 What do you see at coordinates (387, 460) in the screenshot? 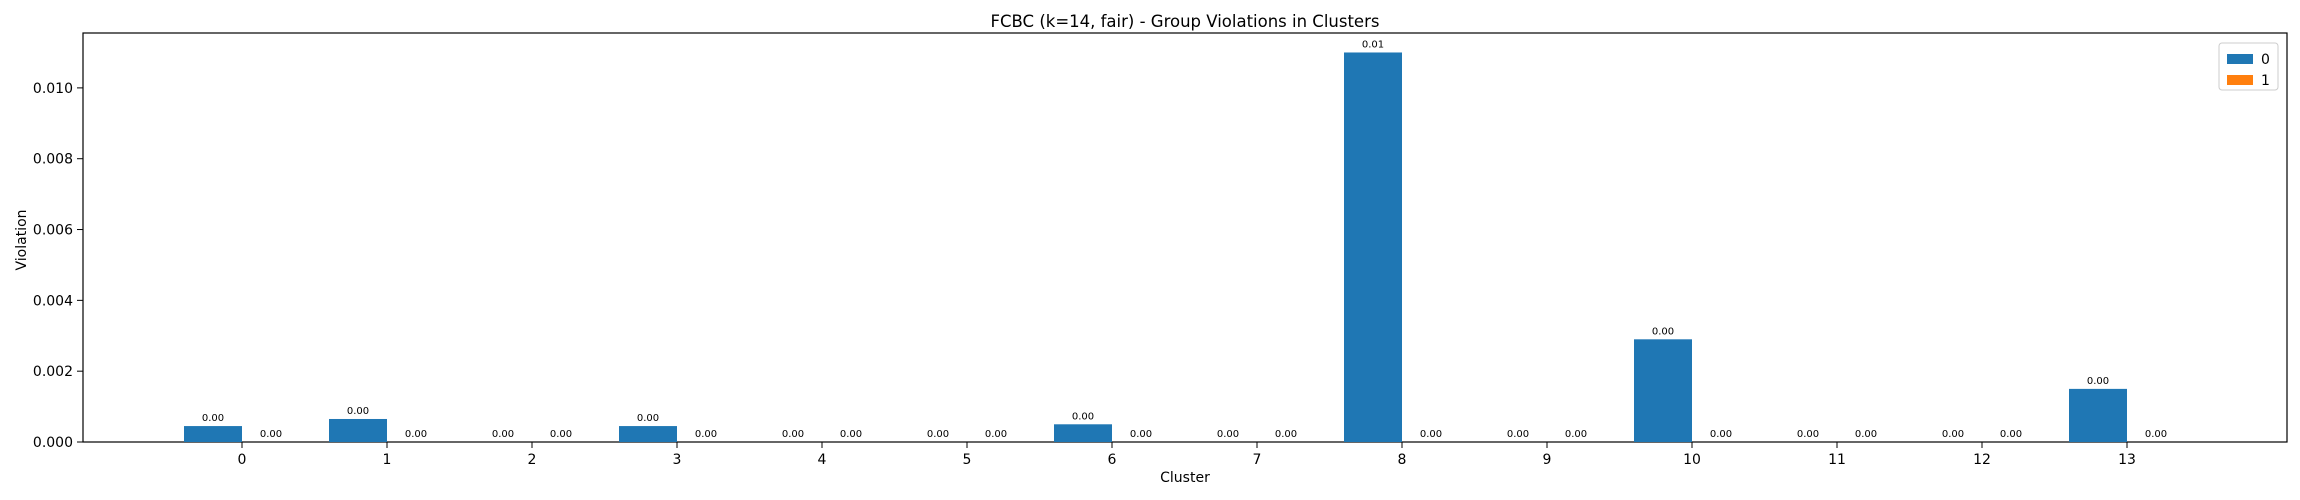
I see `x-tick-label: 1` at bounding box center [387, 460].